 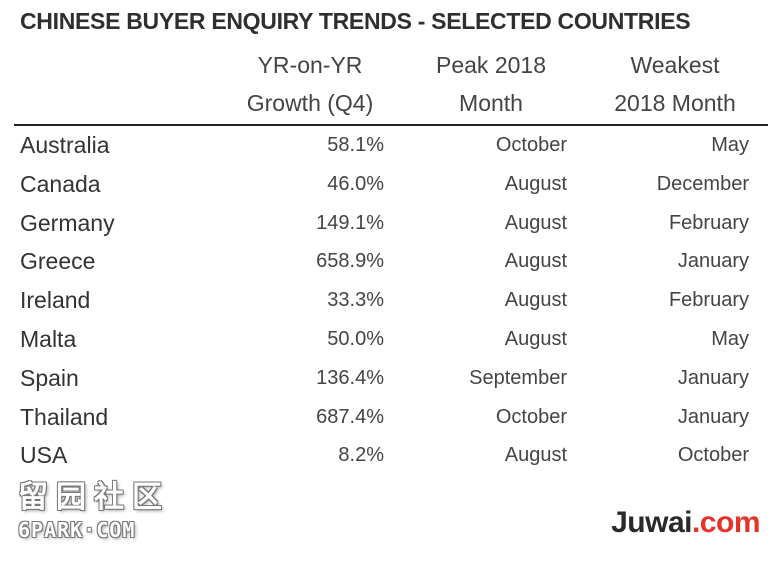 What do you see at coordinates (350, 261) in the screenshot?
I see `cell-growth: 658.9%` at bounding box center [350, 261].